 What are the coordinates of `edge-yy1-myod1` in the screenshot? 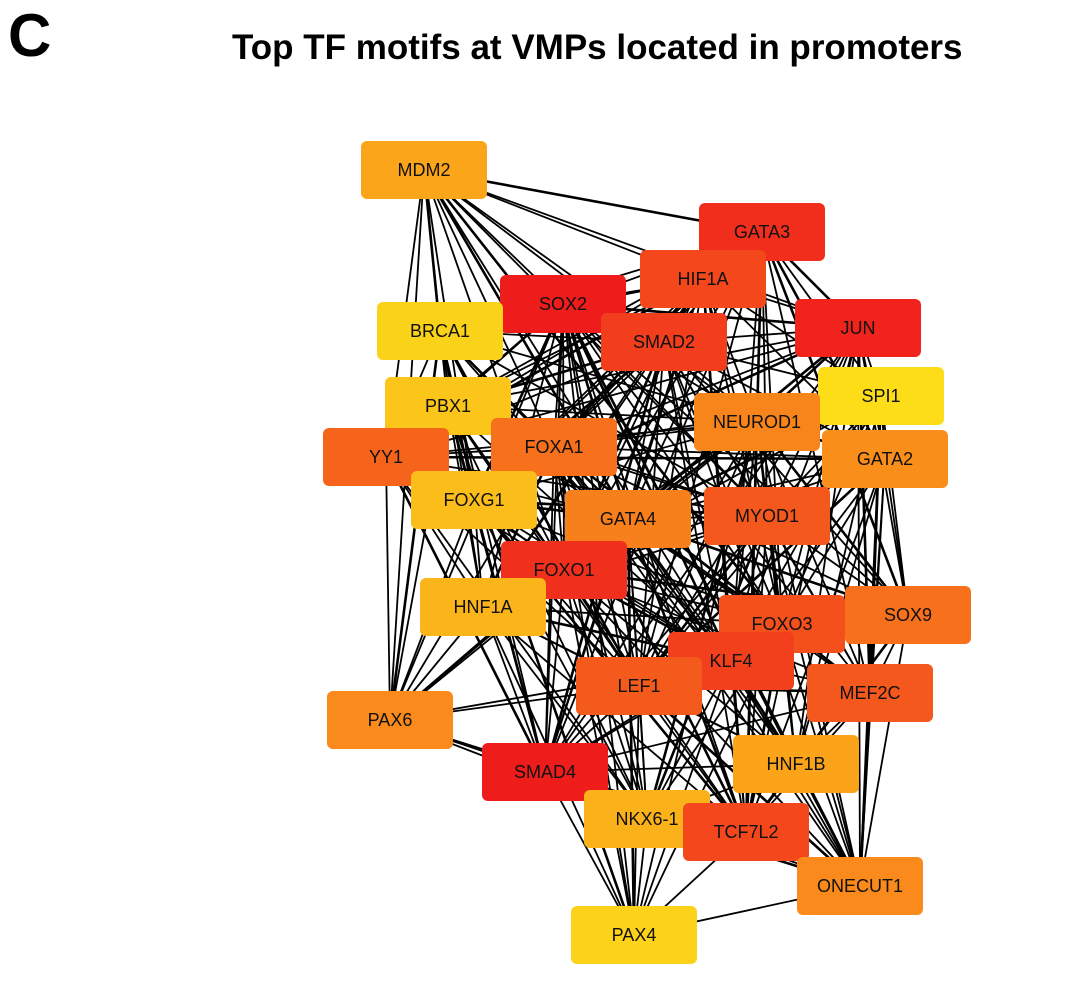 It's located at (576, 486).